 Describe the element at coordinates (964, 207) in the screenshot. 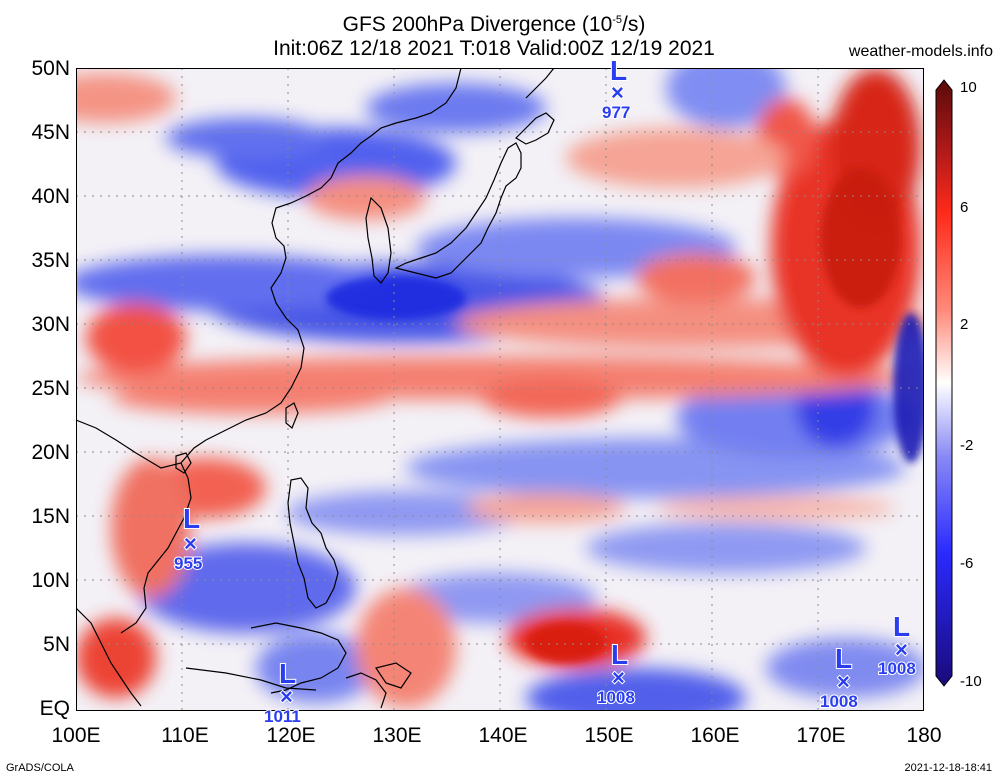

I see `colorbar-label-6: 6` at that location.